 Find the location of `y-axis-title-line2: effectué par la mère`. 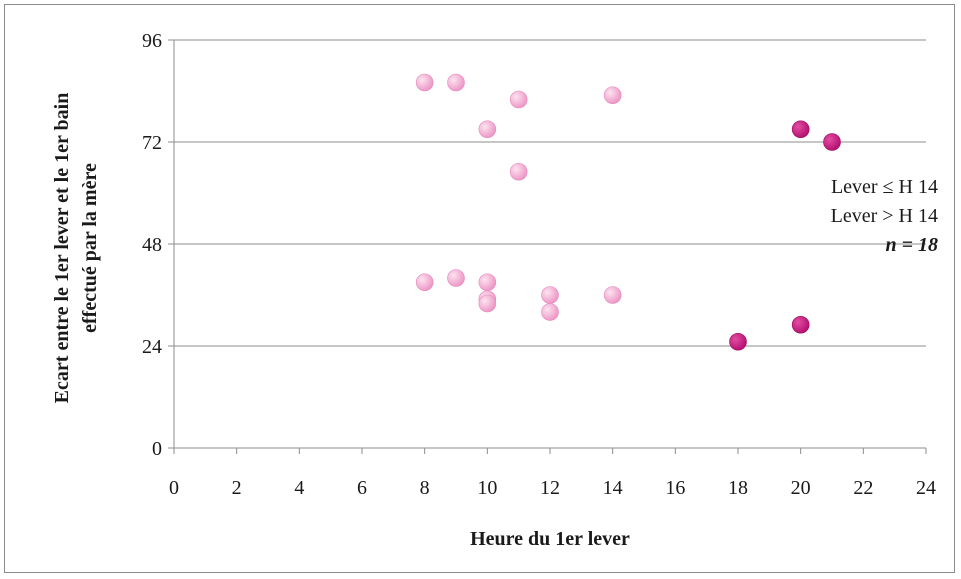

y-axis-title-line2: effectué par la mère is located at coordinates (90, 248).